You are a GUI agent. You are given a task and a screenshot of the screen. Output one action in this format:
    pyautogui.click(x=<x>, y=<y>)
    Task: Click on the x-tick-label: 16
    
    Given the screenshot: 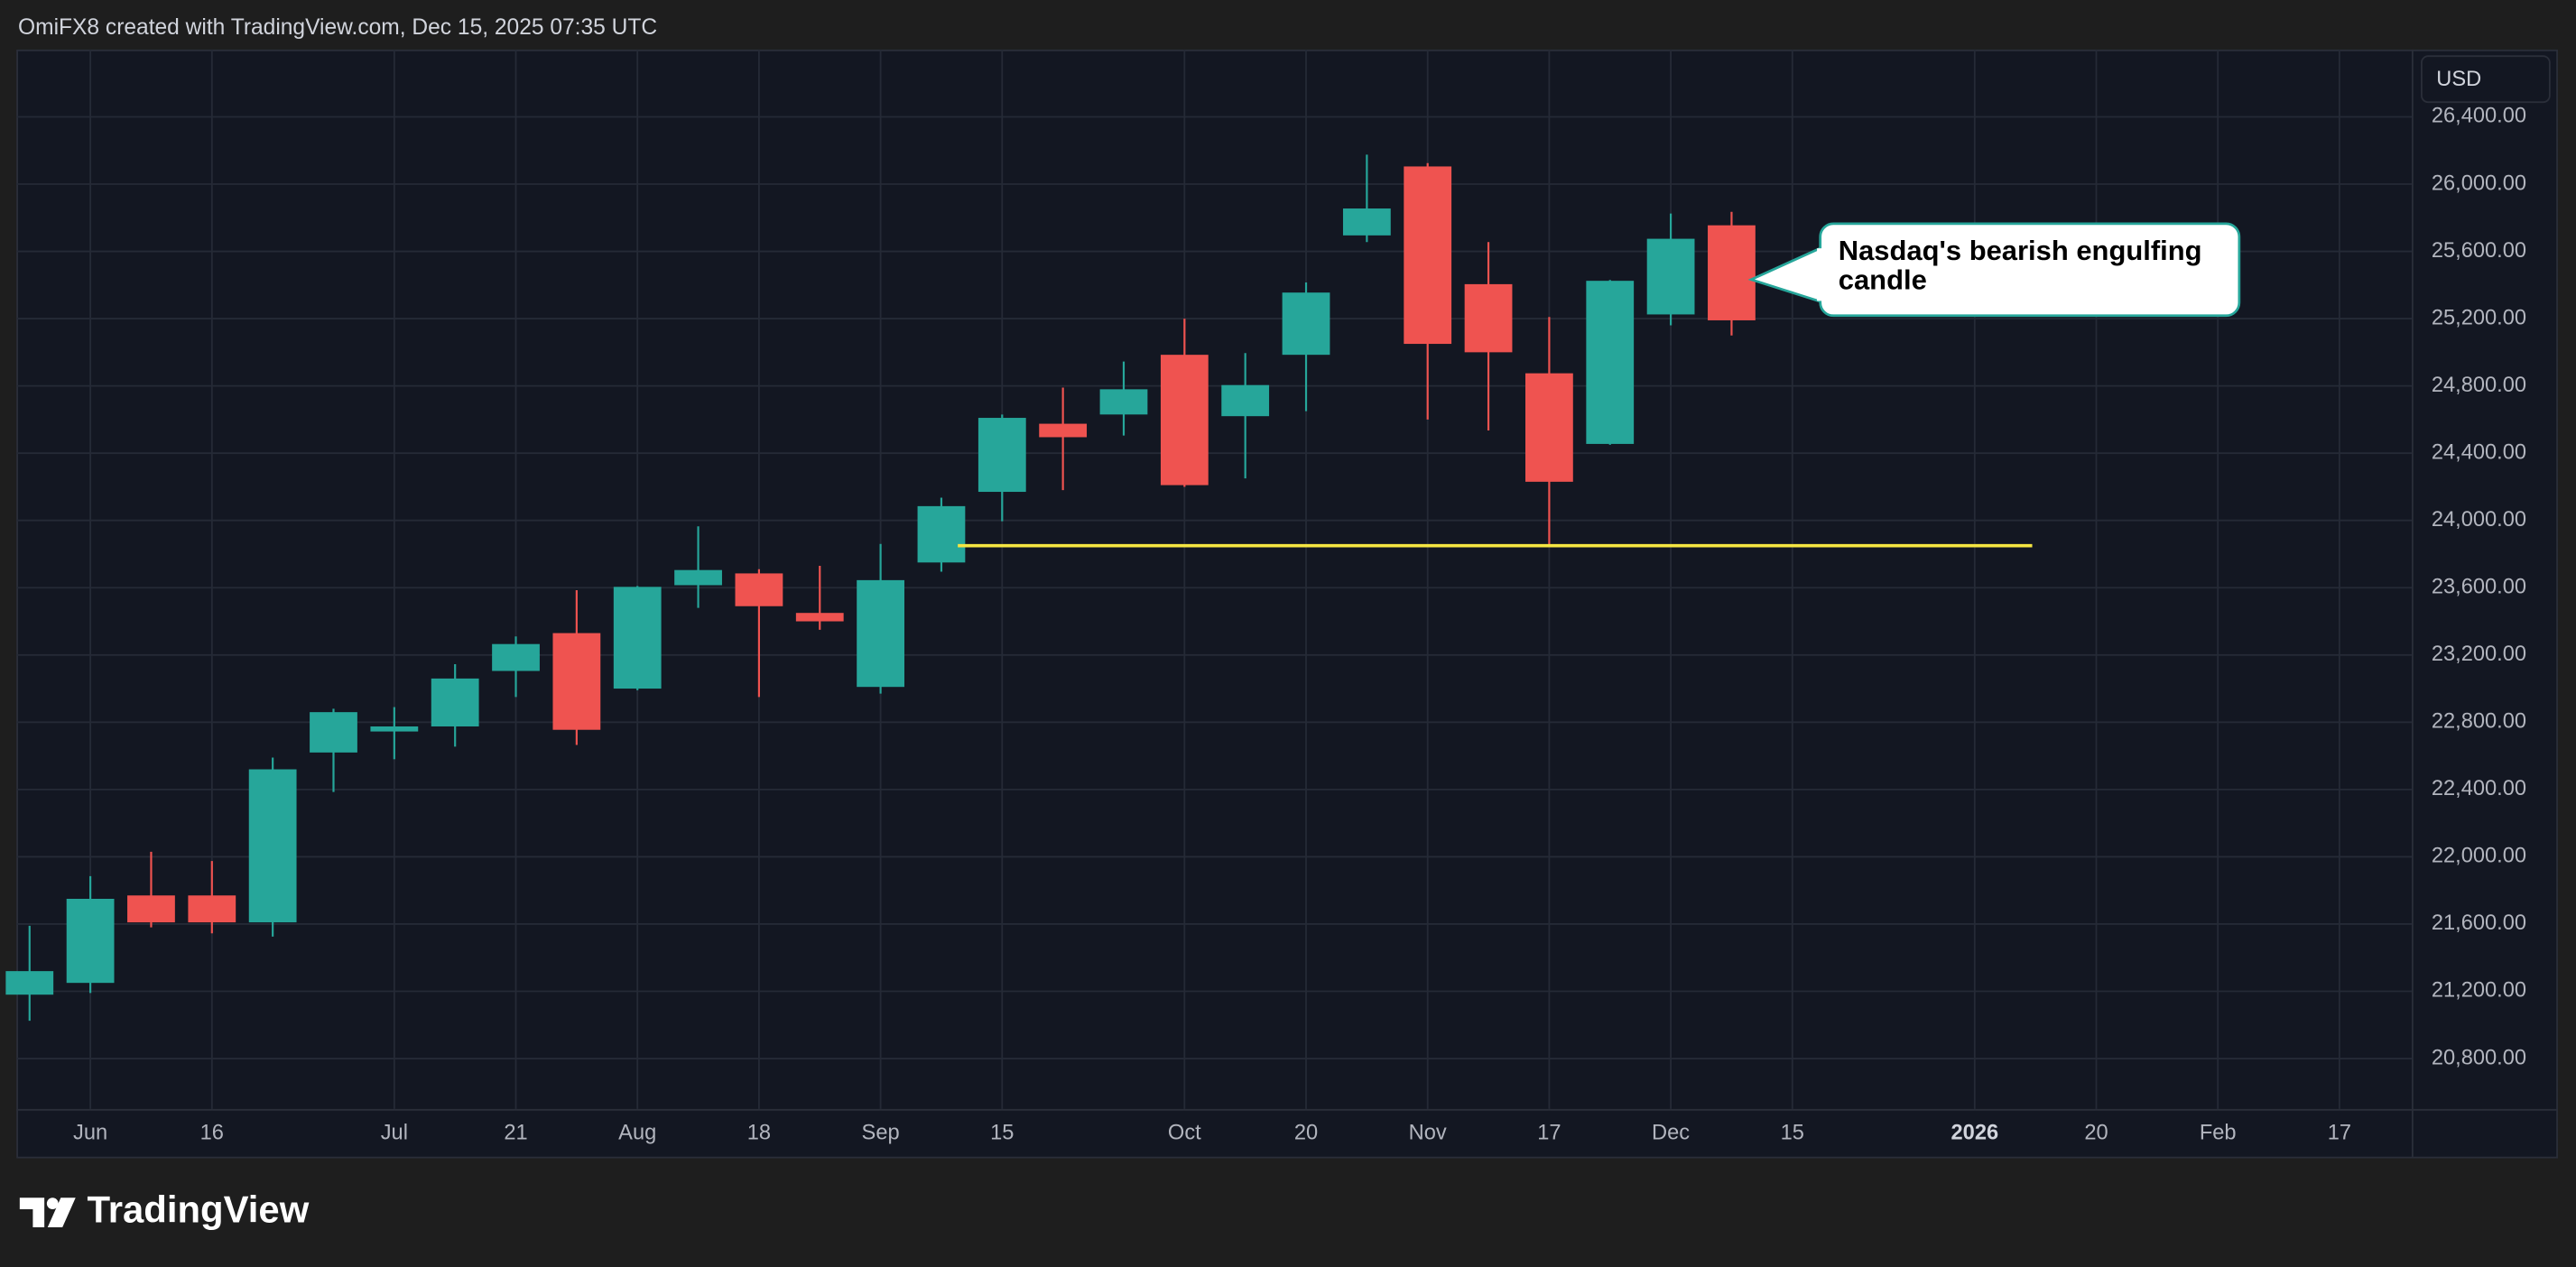 What is the action you would take?
    pyautogui.click(x=212, y=1132)
    